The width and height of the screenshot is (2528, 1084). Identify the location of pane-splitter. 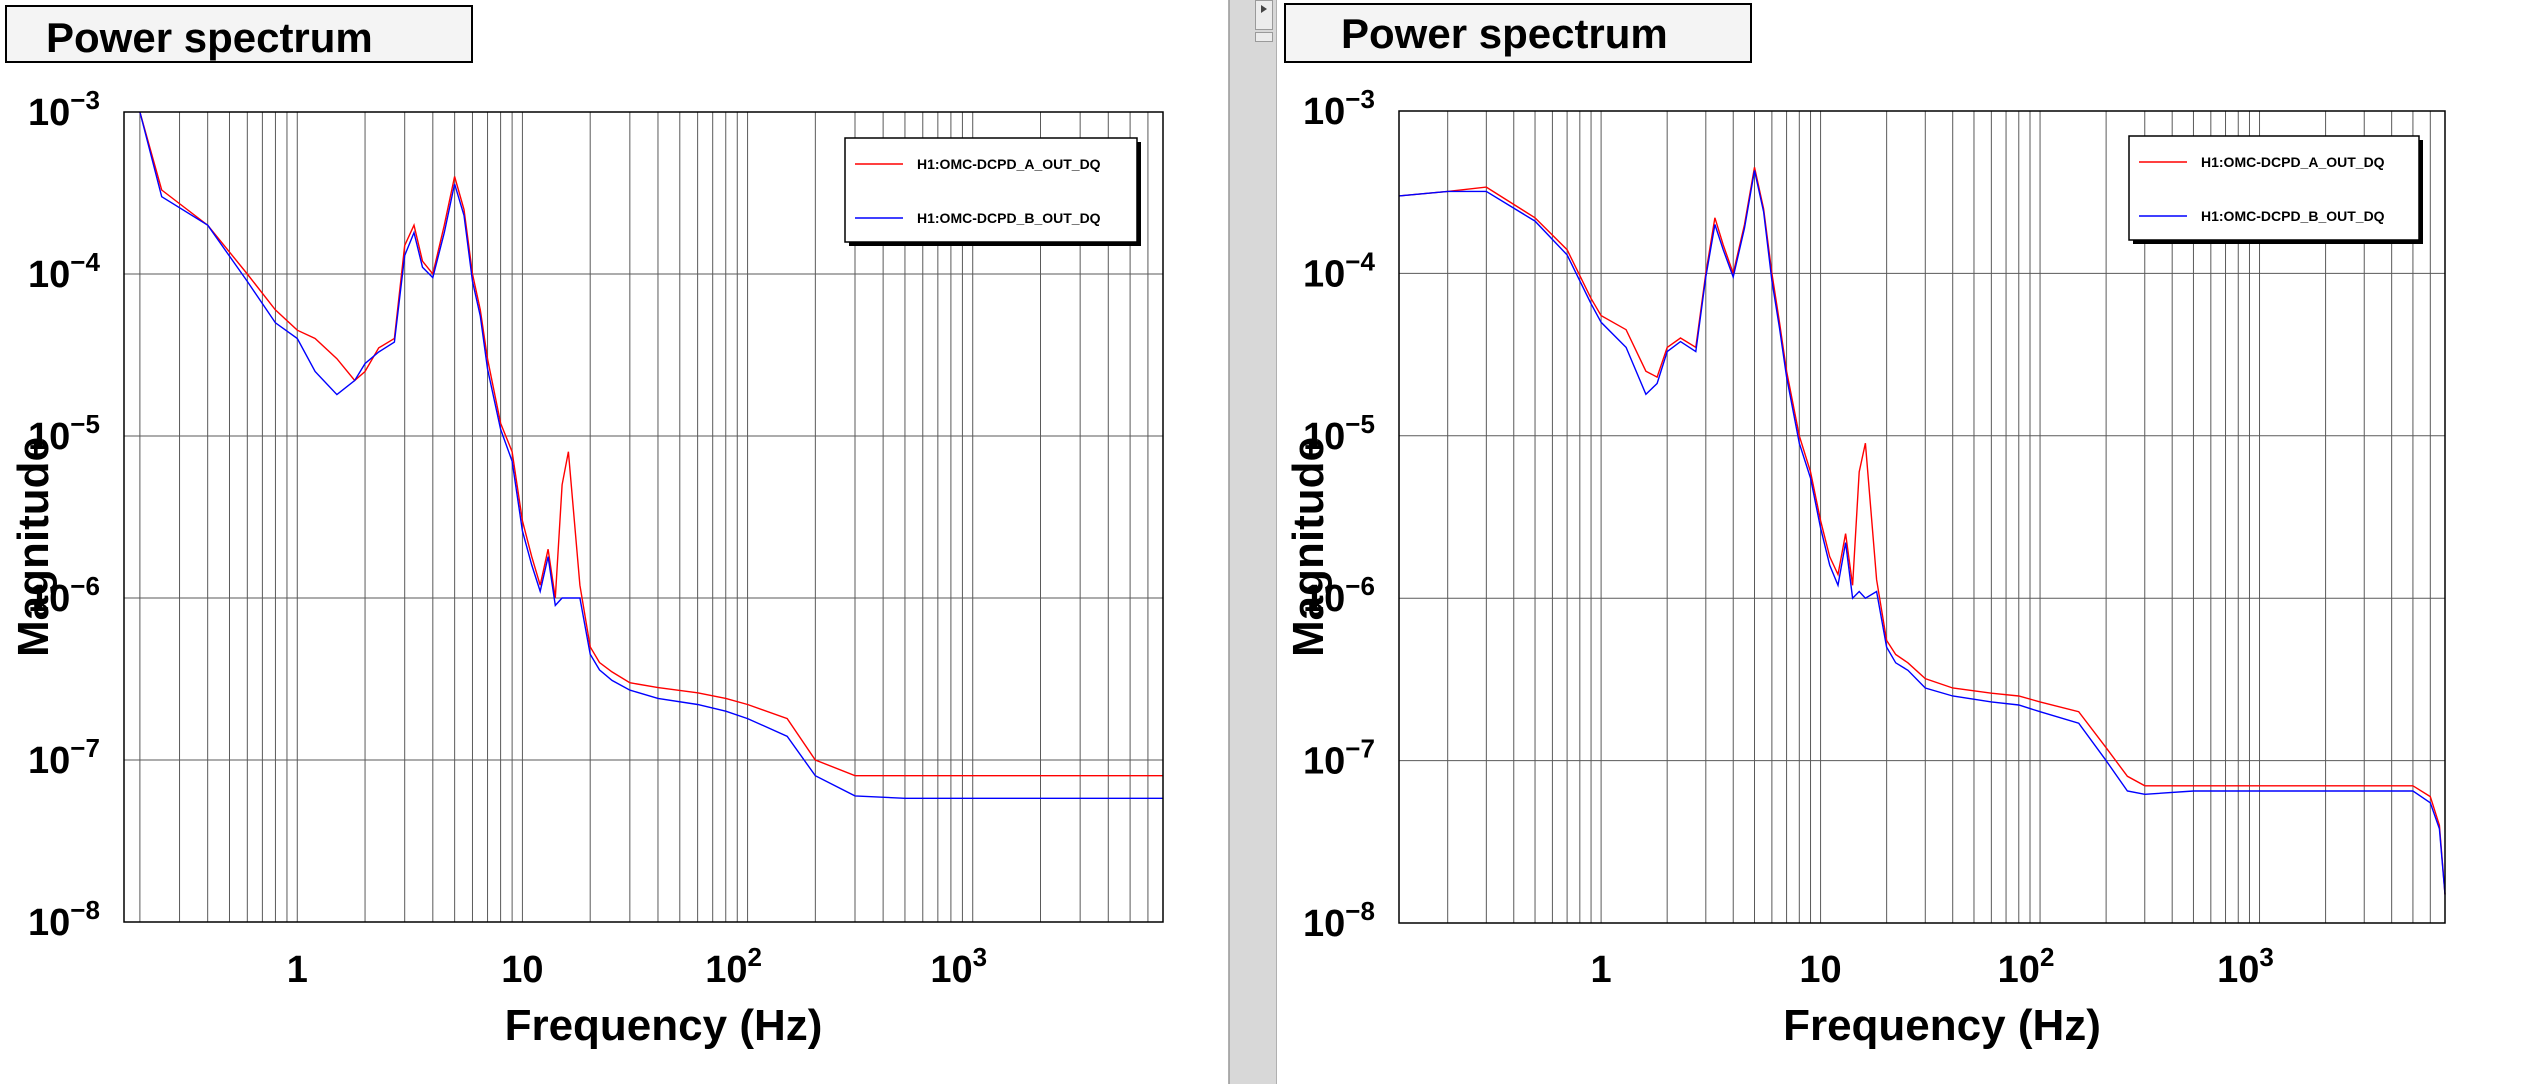
(1253, 542).